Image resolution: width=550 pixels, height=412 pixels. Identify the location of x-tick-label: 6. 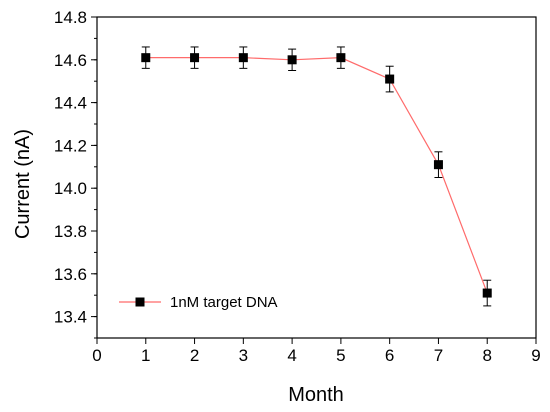
(389, 355).